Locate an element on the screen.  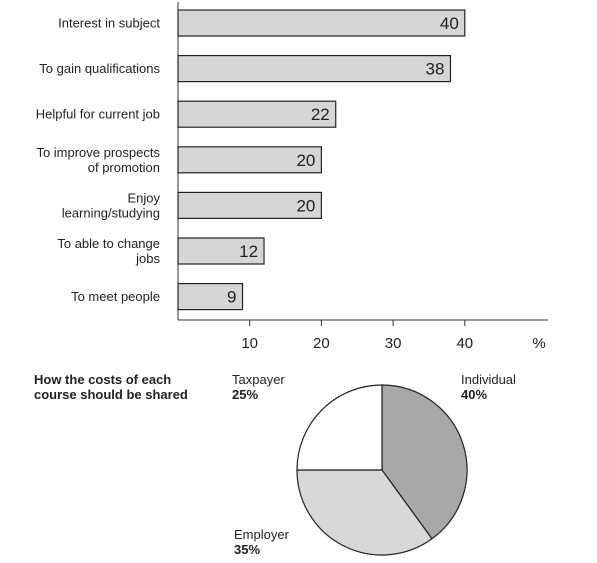
slice-name-label: Employer is located at coordinates (262, 534).